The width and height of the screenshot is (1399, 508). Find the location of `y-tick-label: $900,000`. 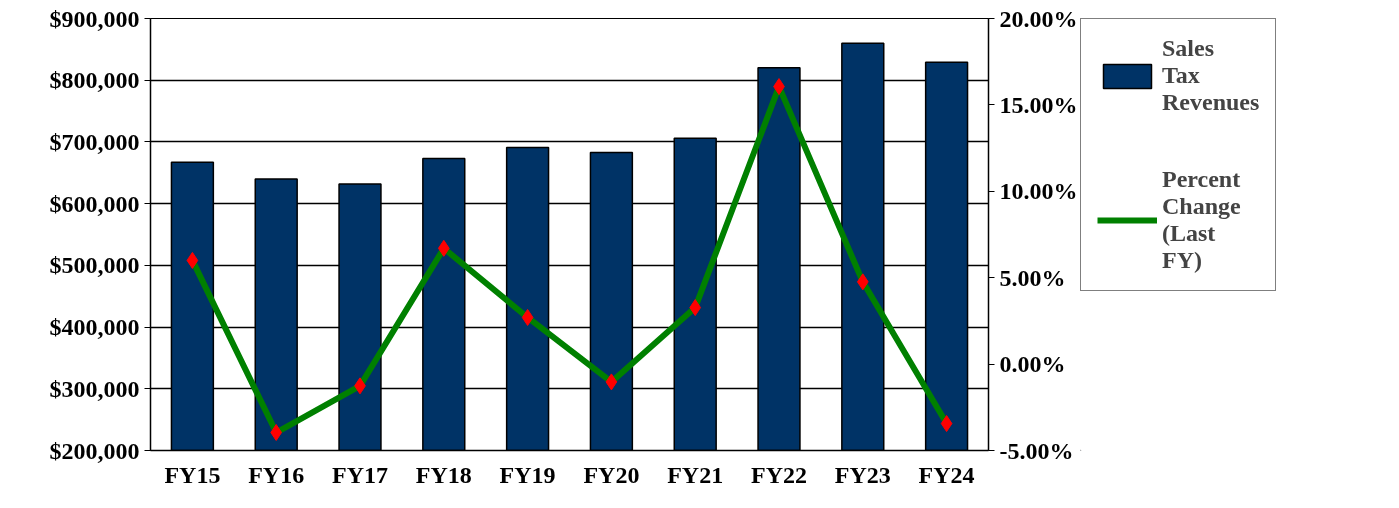

y-tick-label: $900,000 is located at coordinates (94, 18).